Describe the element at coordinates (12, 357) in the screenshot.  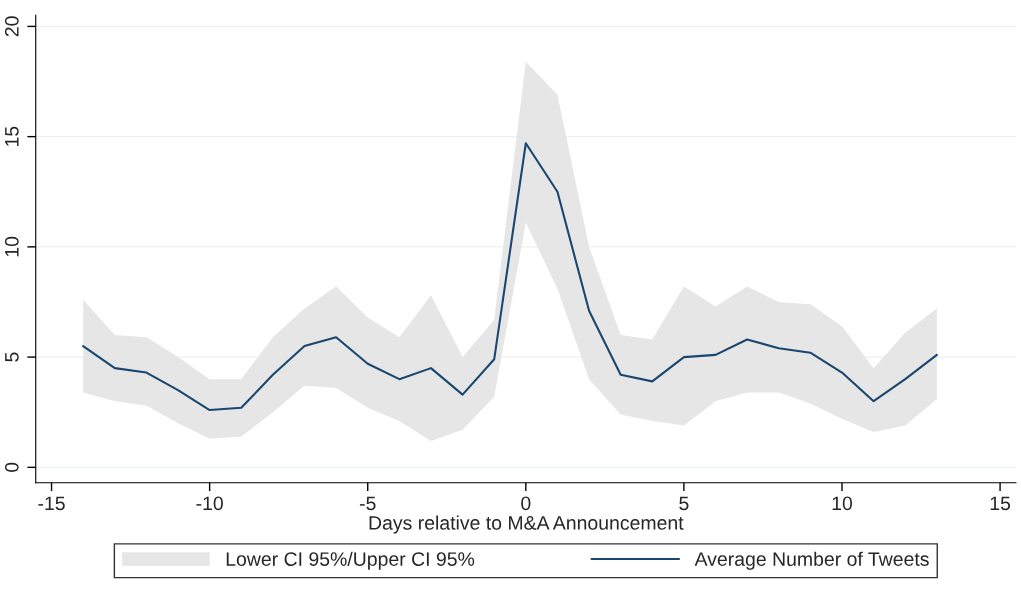
I see `y-tick-label: 5` at that location.